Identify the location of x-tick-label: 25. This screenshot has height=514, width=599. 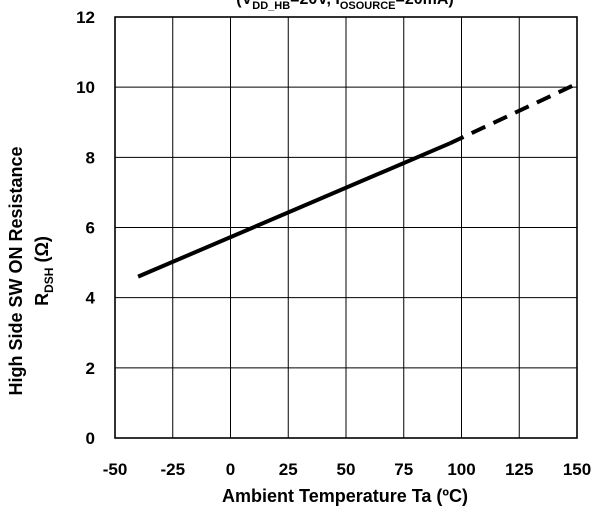
(288, 469).